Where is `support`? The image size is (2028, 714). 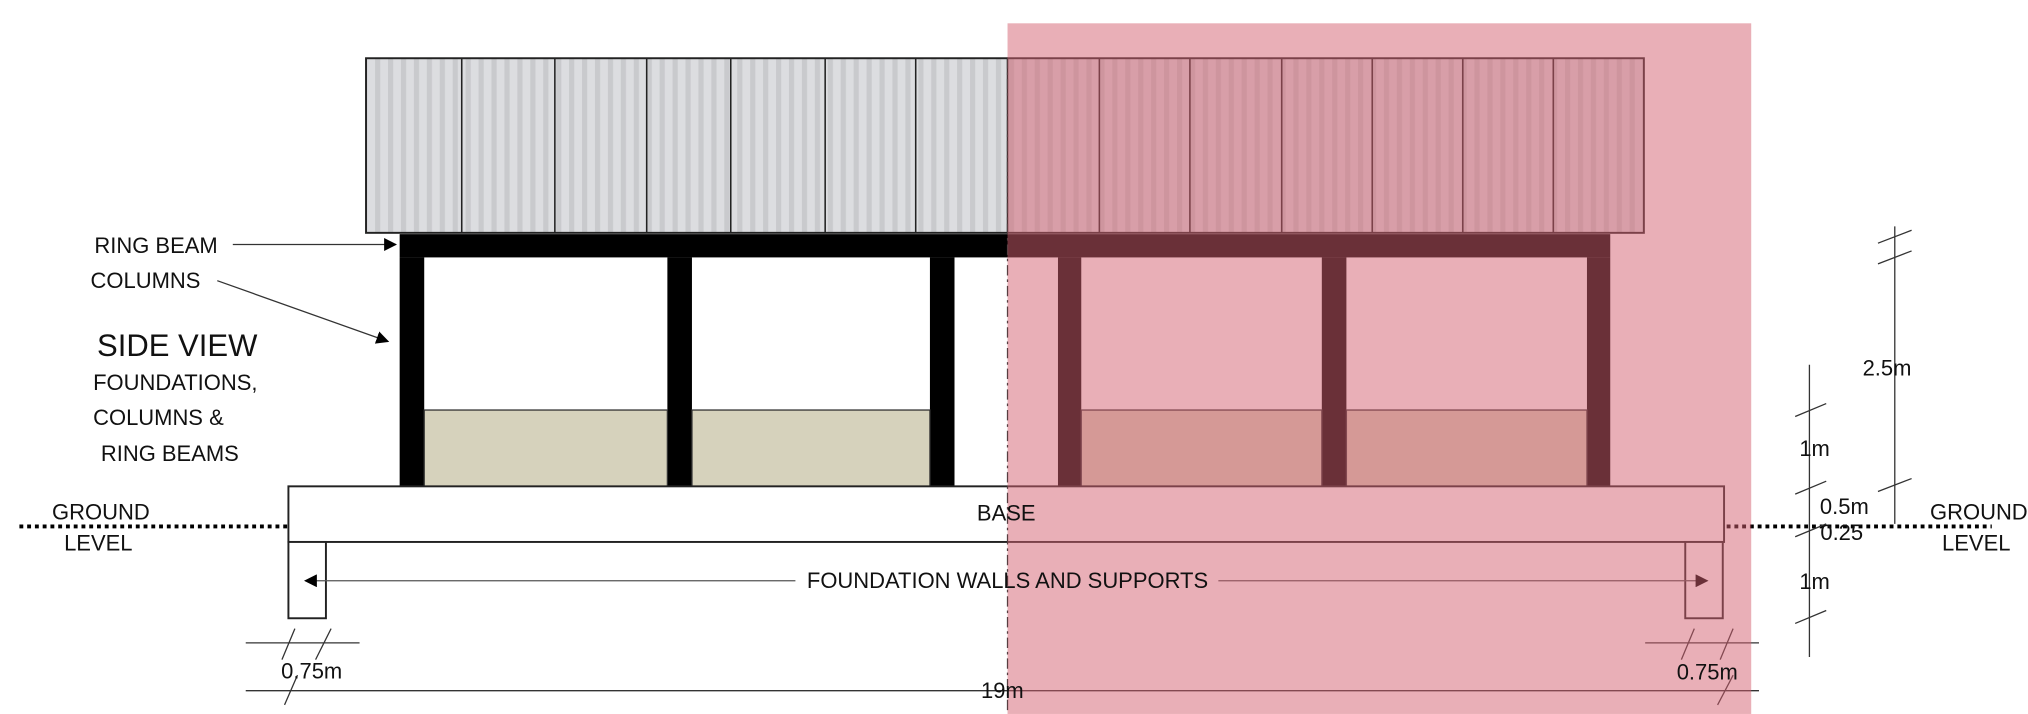 support is located at coordinates (307, 580).